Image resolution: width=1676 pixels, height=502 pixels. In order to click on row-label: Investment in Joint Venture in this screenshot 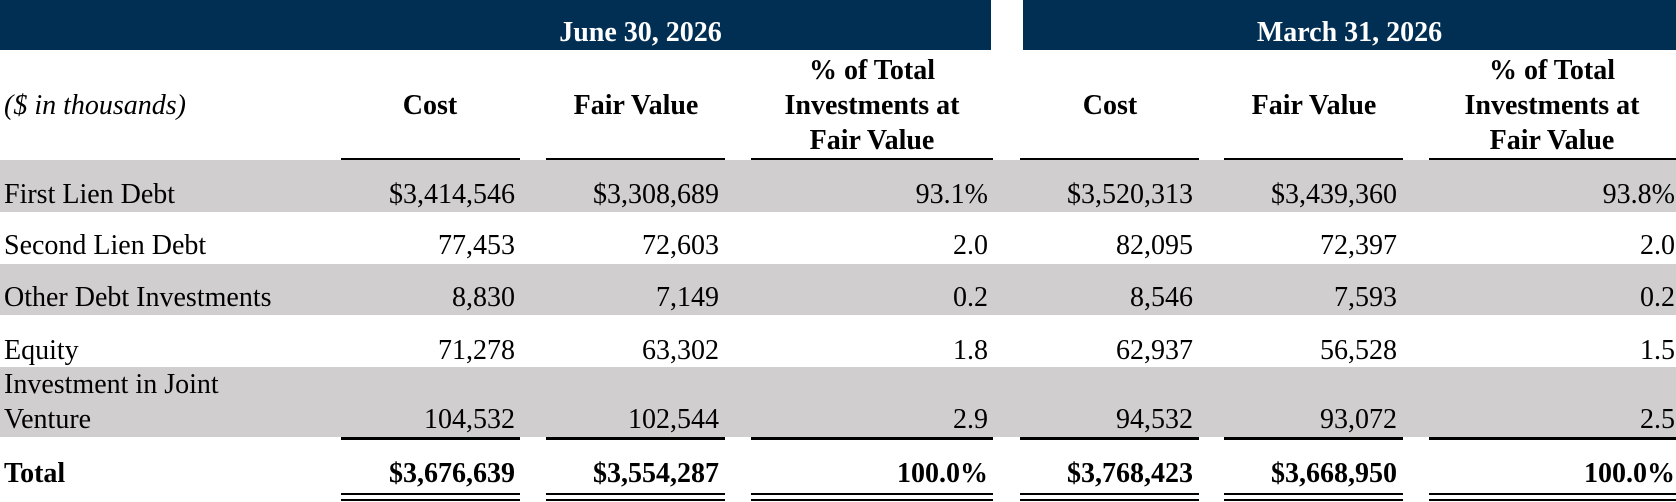, I will do `click(111, 402)`.